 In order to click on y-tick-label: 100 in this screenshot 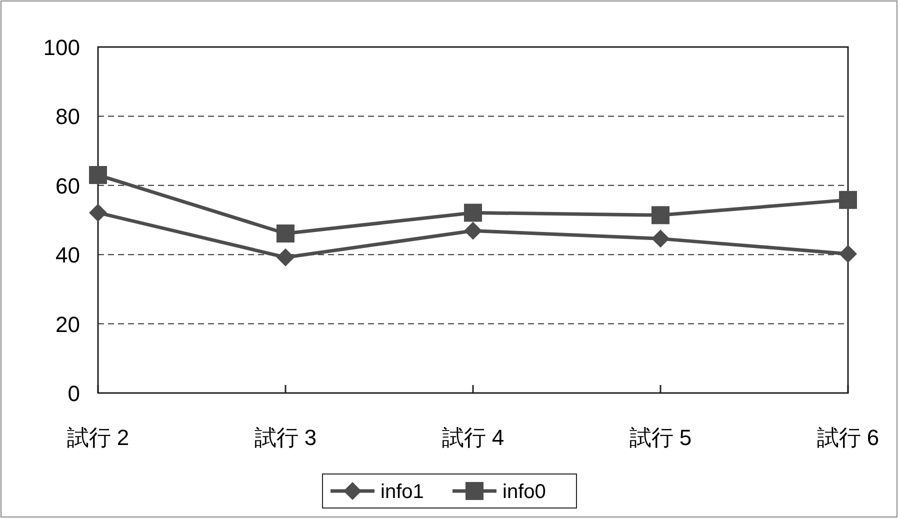, I will do `click(61, 47)`.